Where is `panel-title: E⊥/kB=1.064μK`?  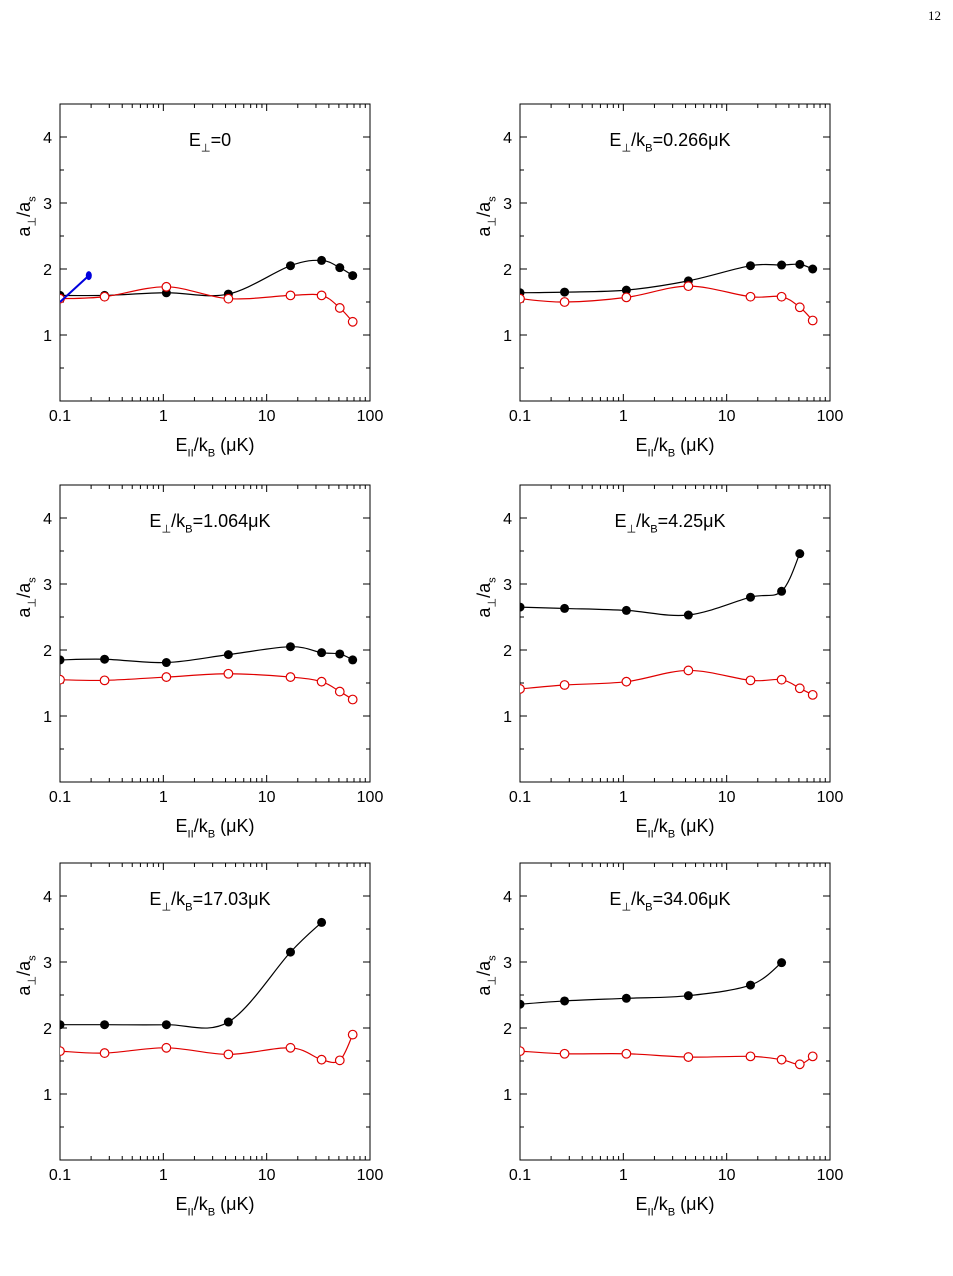
panel-title: E⊥/kB=1.064μK is located at coordinates (209, 523).